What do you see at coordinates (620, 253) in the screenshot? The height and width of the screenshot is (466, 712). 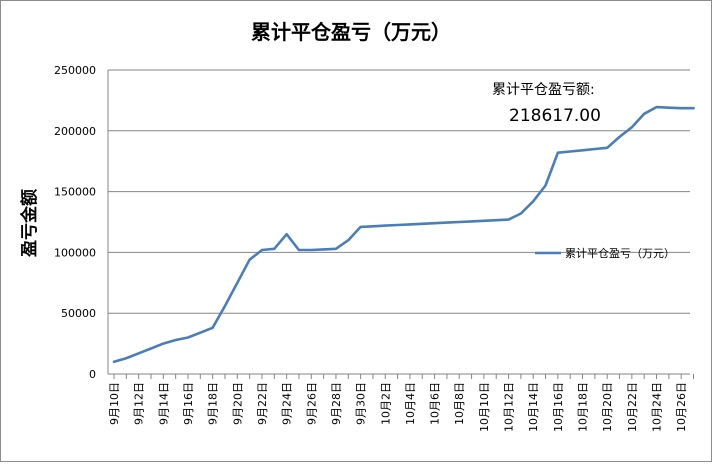 I see `legend-label: 累计平仓盈亏（万元）` at bounding box center [620, 253].